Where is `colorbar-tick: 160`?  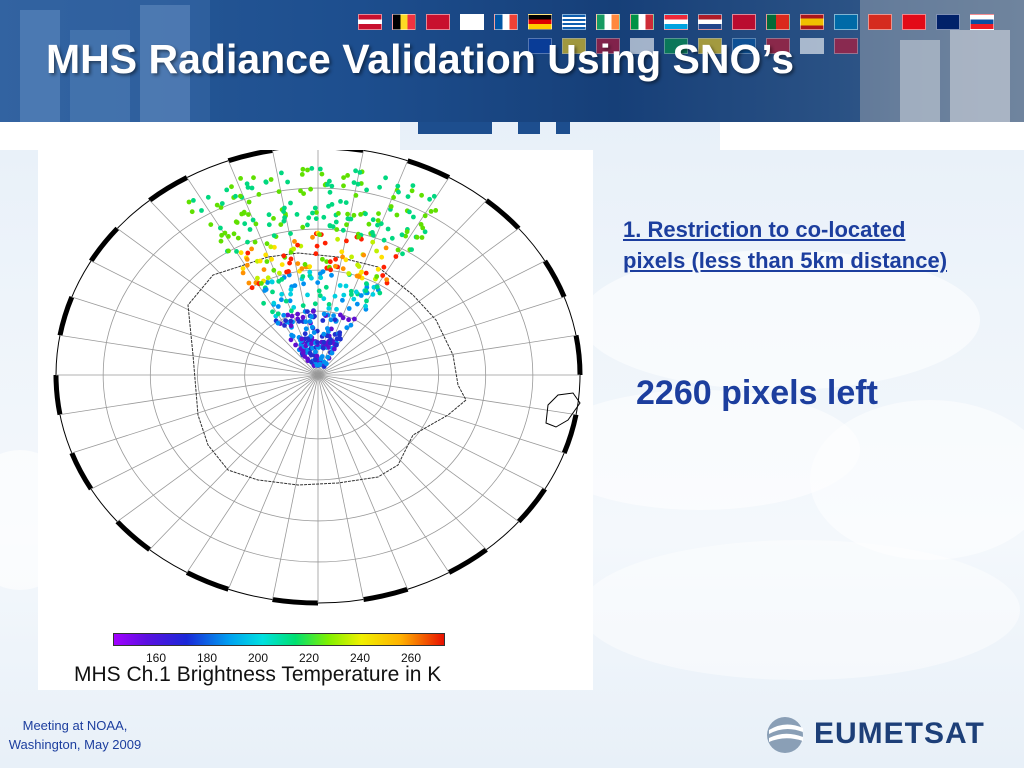 colorbar-tick: 160 is located at coordinates (156, 658).